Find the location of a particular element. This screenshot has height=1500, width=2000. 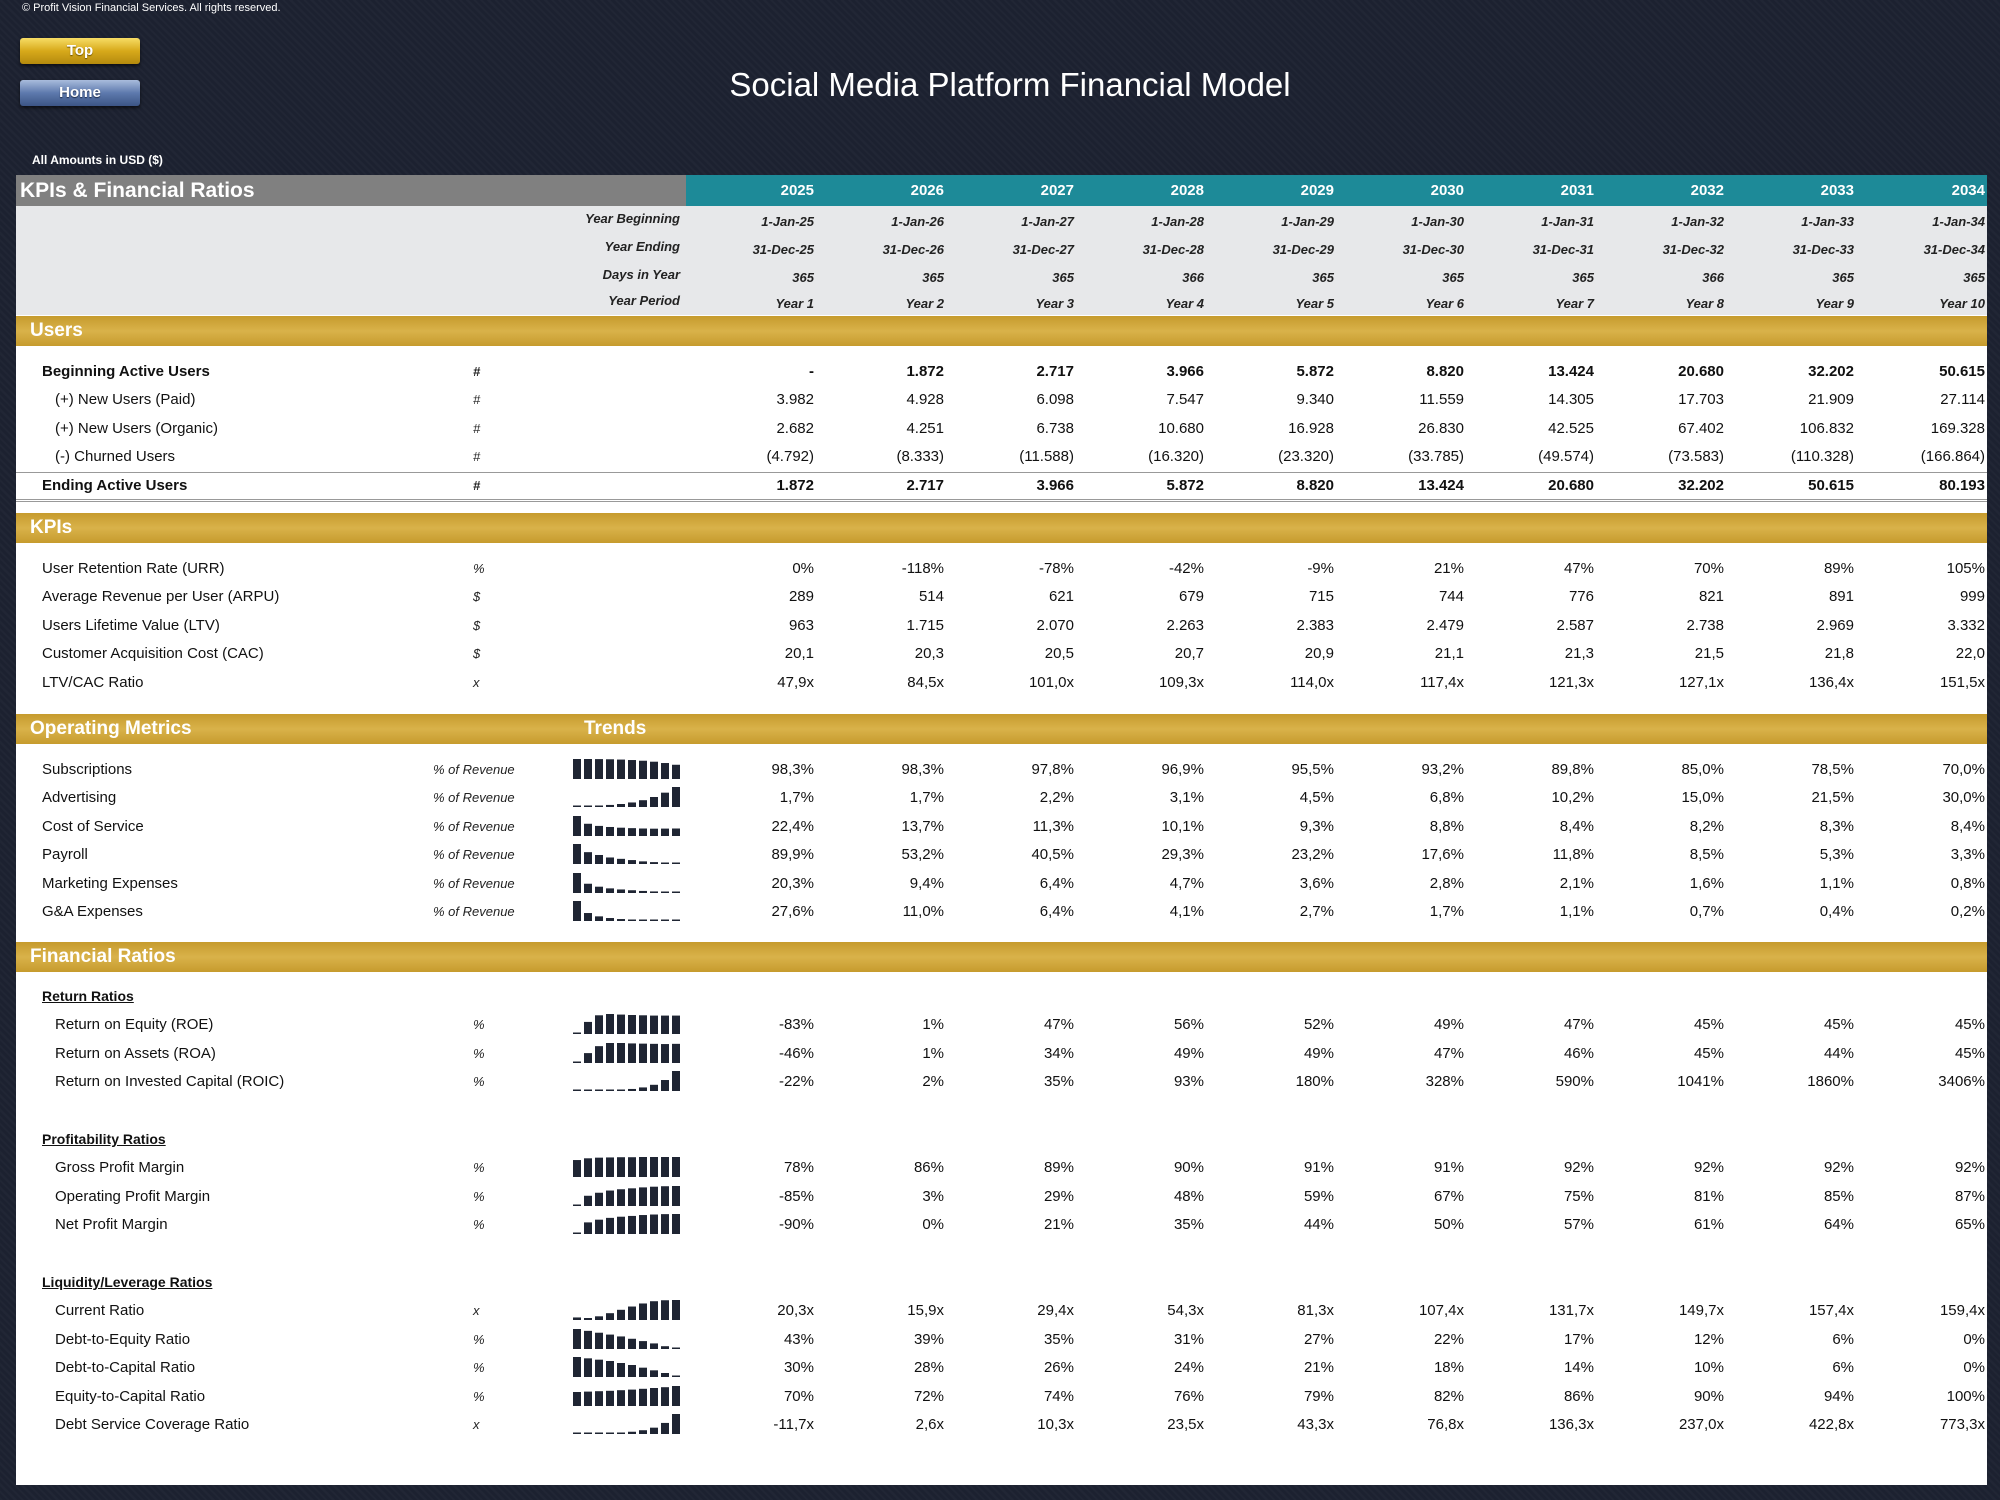

value-cell: 10,2% is located at coordinates (1572, 797).